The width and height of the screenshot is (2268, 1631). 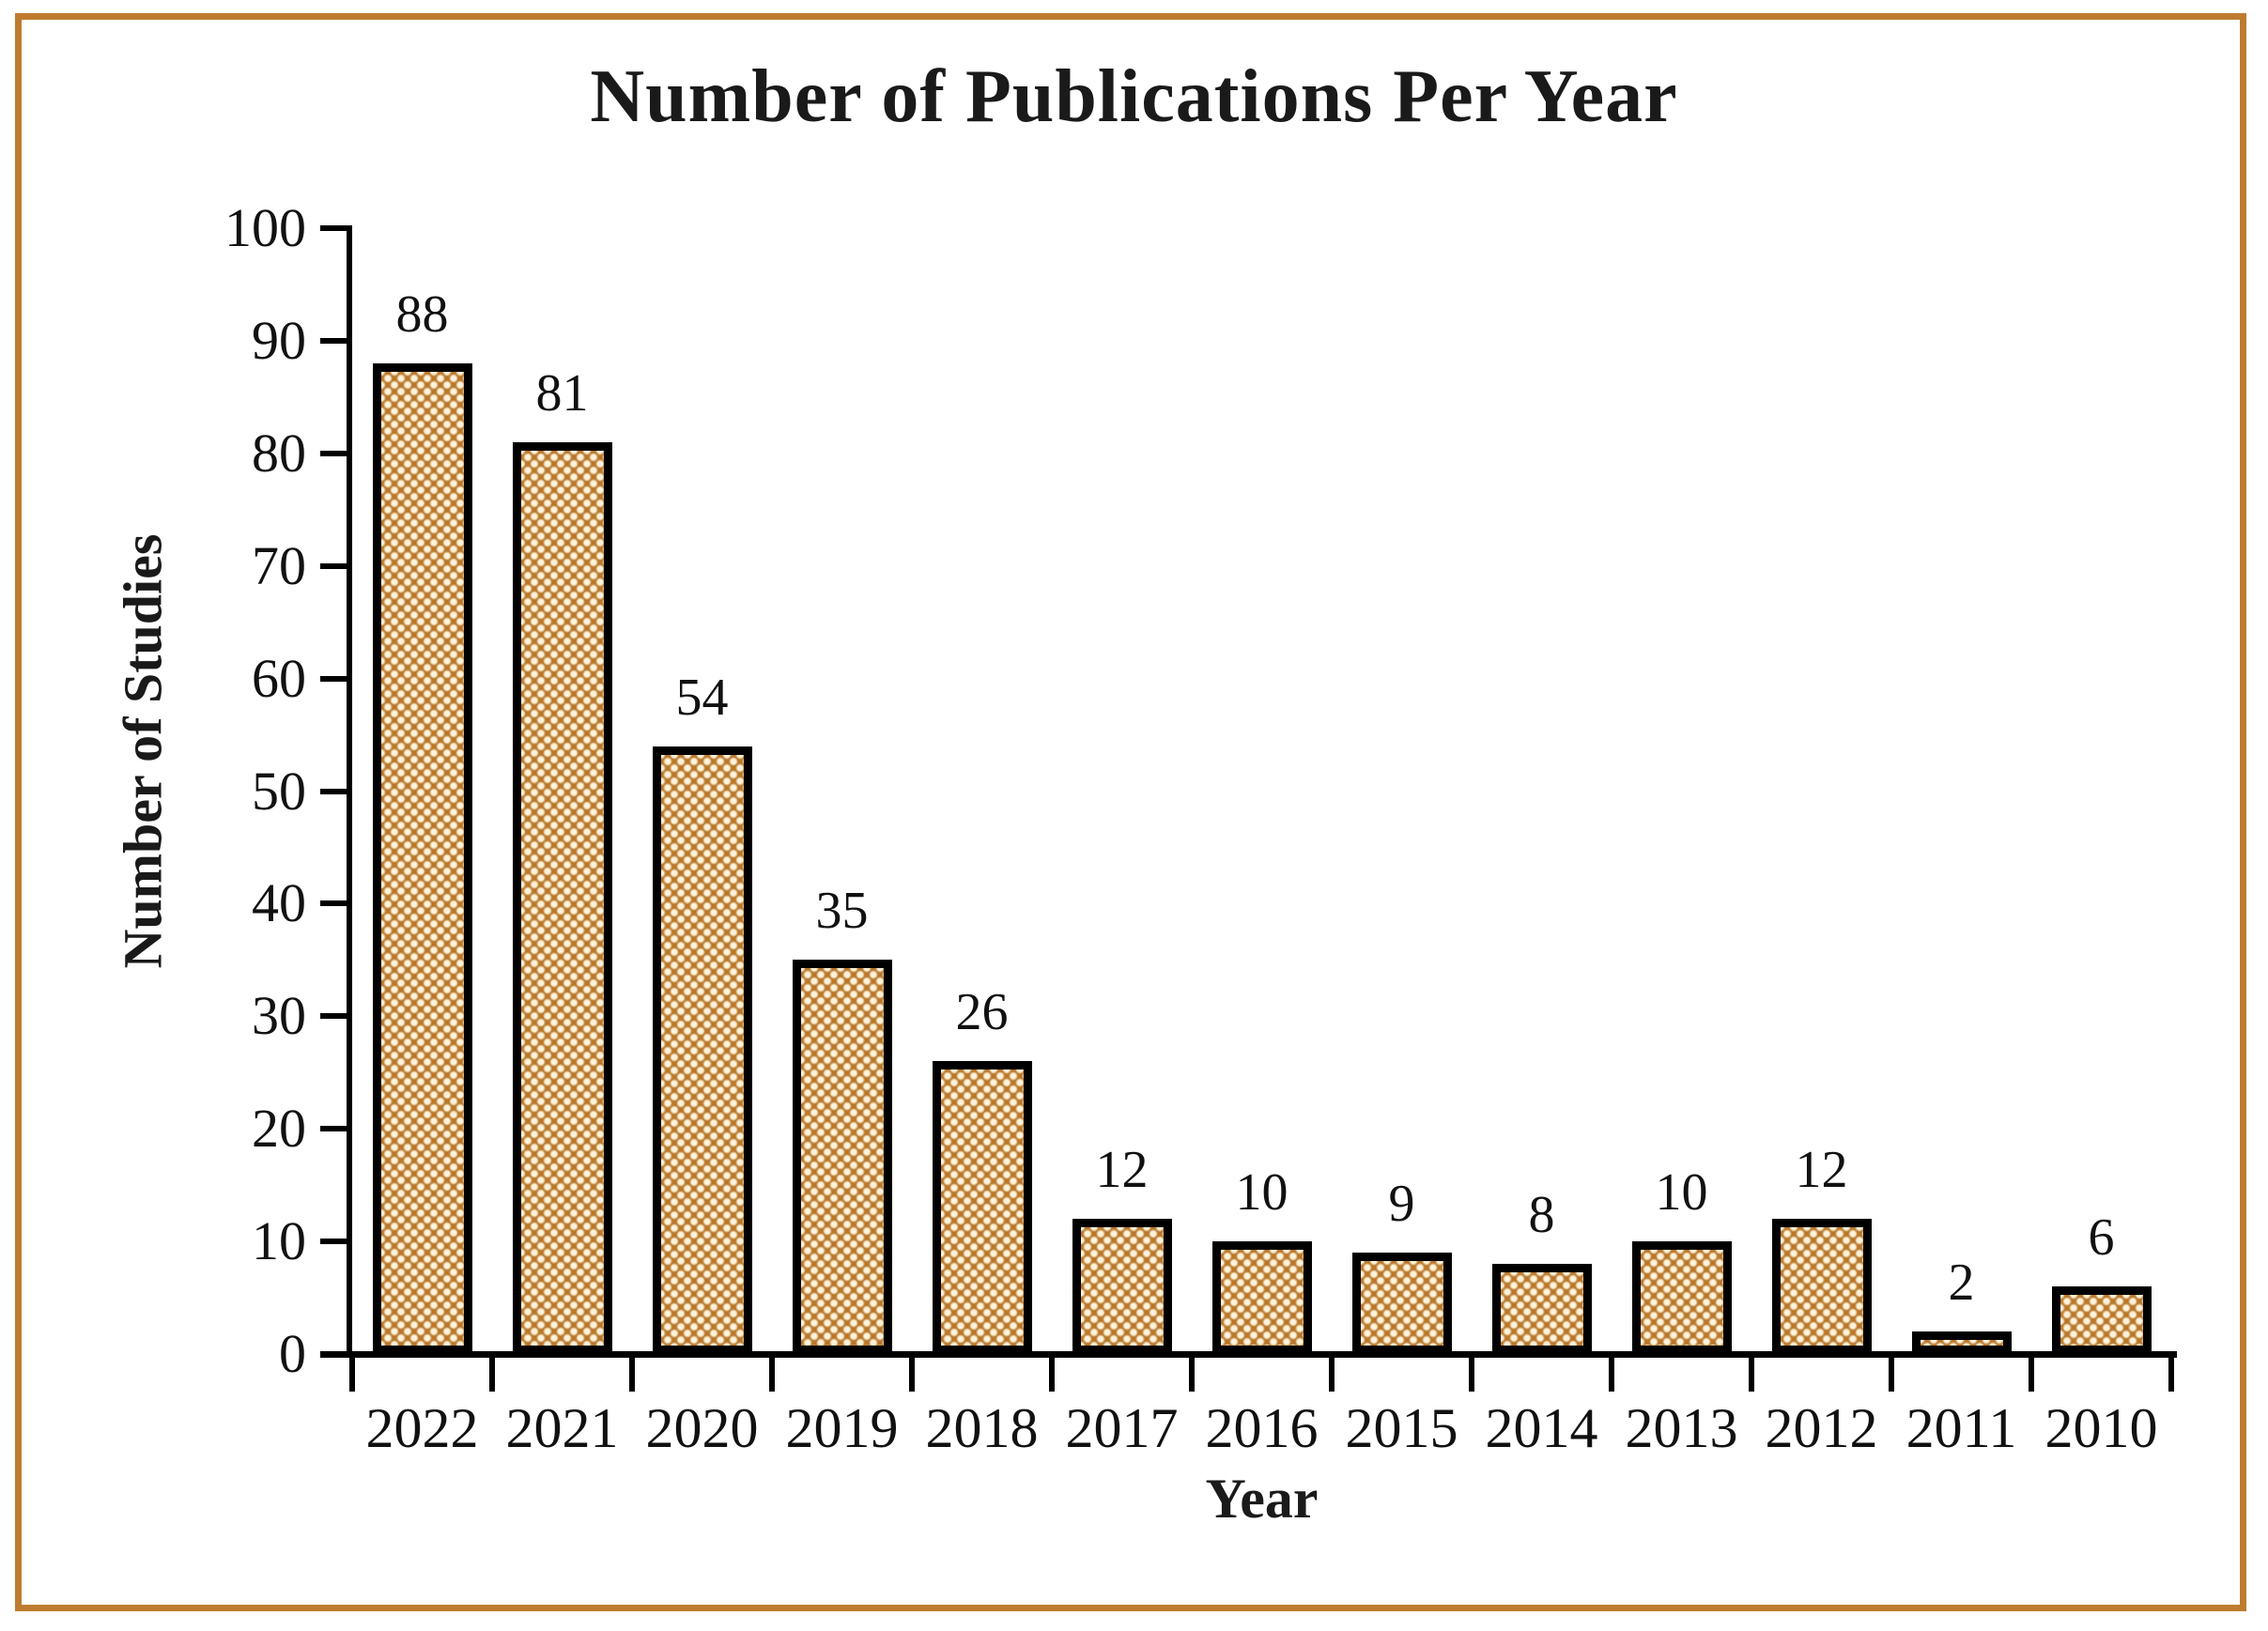 What do you see at coordinates (1134, 96) in the screenshot?
I see `chart-title: Number of Publications Per Year` at bounding box center [1134, 96].